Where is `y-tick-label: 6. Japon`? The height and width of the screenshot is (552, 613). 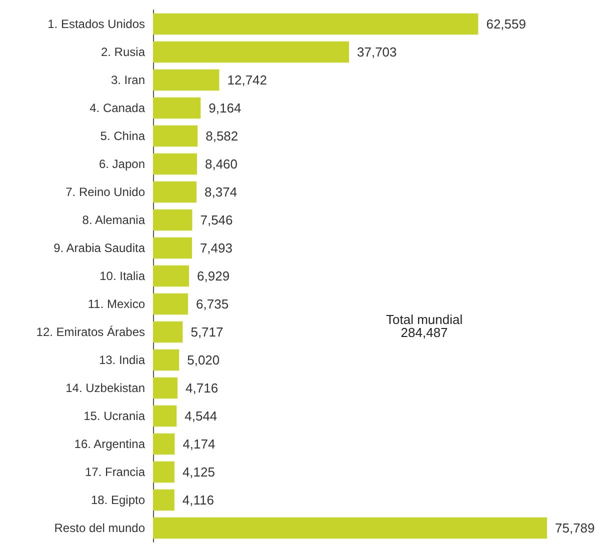 y-tick-label: 6. Japon is located at coordinates (121, 164).